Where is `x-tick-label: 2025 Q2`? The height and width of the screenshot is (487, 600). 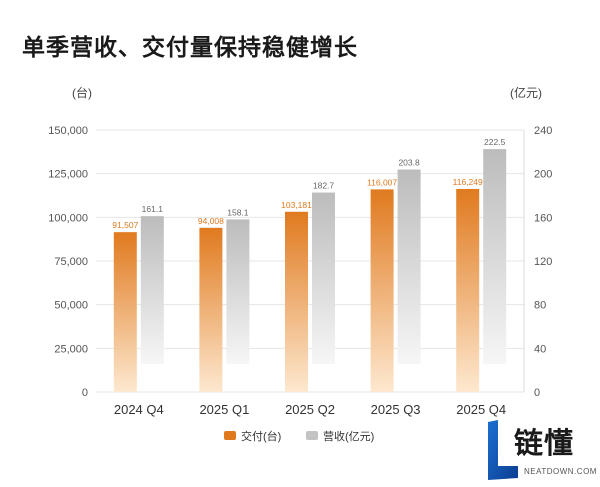
x-tick-label: 2025 Q2 is located at coordinates (310, 409).